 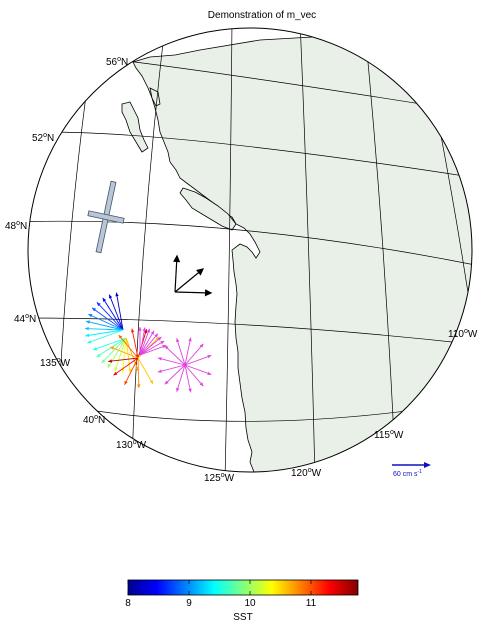 I want to click on axis-arrow-east-head, so click(x=208, y=293).